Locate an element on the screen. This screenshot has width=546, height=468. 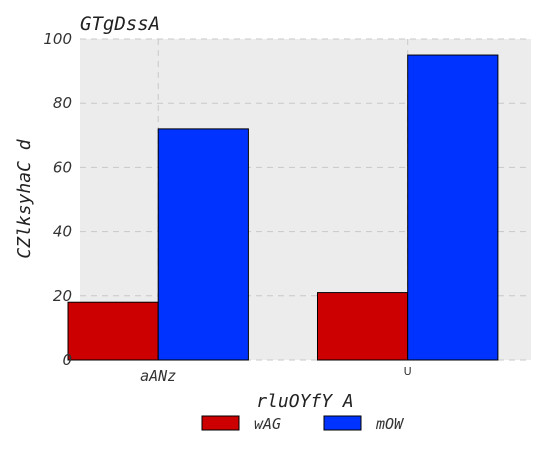
y-tick-label: 20 is located at coordinates (62, 296).